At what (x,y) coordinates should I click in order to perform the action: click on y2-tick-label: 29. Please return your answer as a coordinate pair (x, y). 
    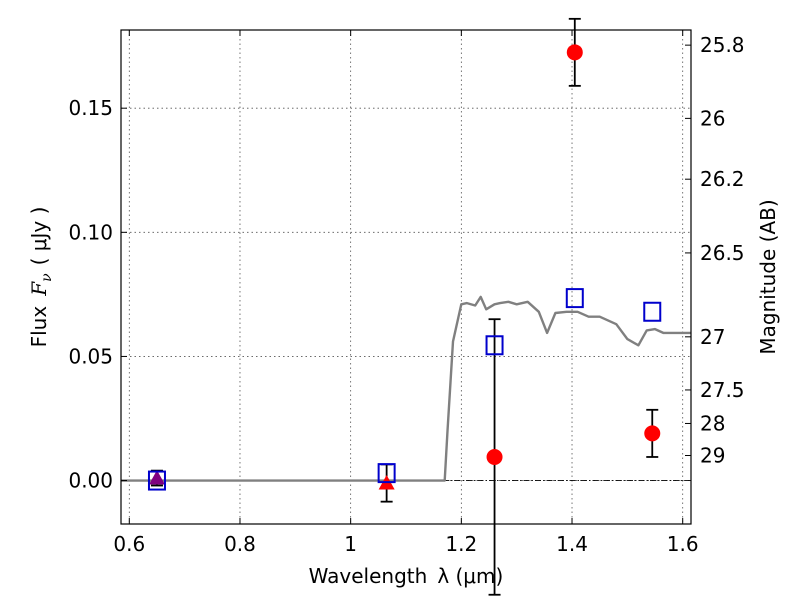
    Looking at the image, I should click on (712, 455).